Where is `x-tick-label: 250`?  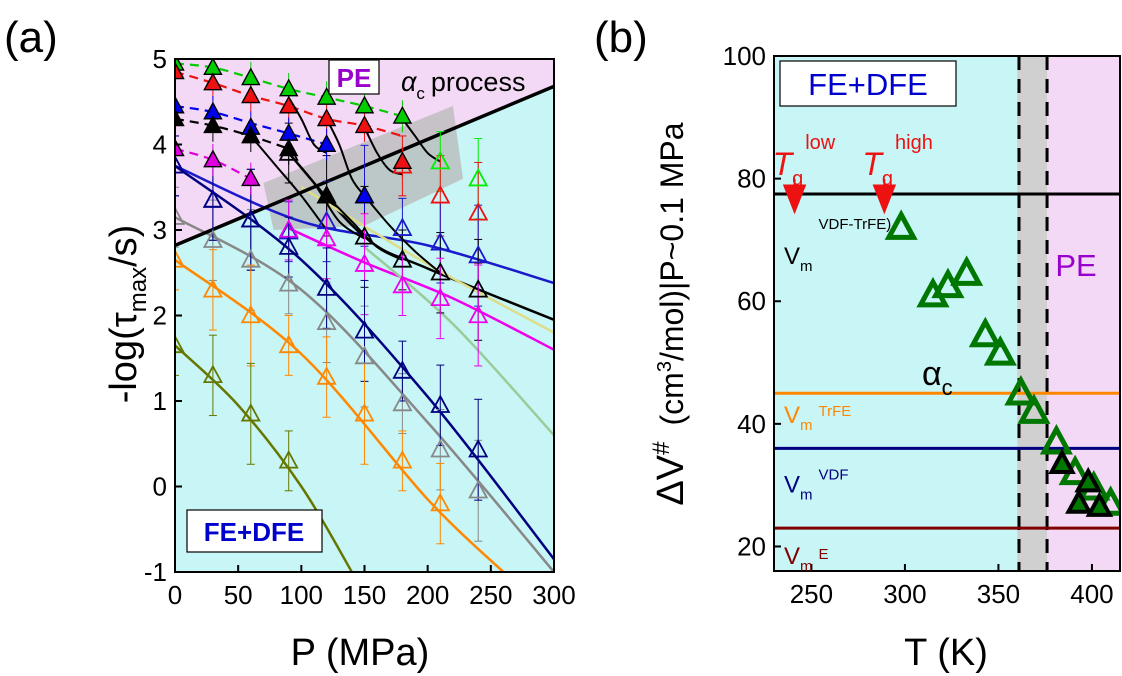
x-tick-label: 250 is located at coordinates (490, 595).